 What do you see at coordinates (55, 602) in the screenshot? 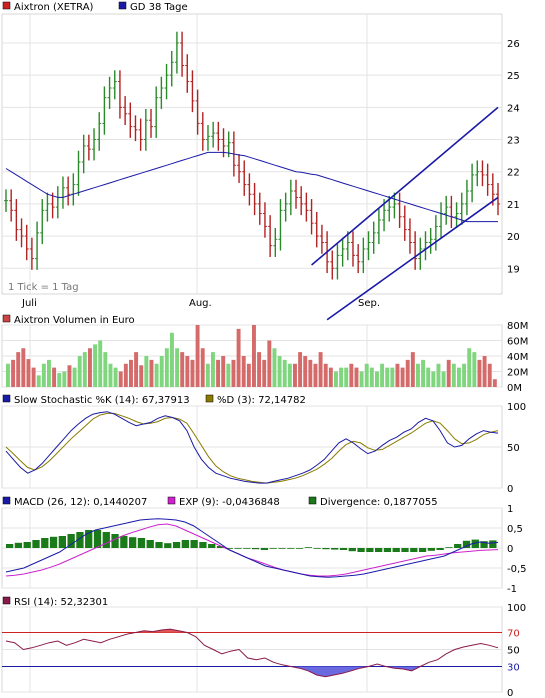
I see `rsi-legend: RSI (14): 52,32301` at bounding box center [55, 602].